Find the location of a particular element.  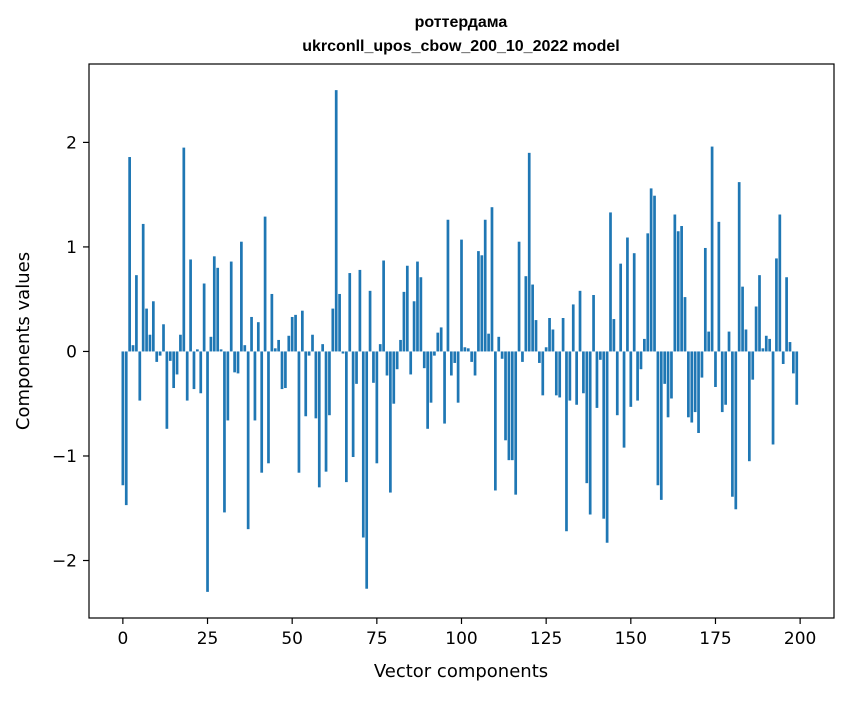

y-tick-label: 0 is located at coordinates (71, 352).